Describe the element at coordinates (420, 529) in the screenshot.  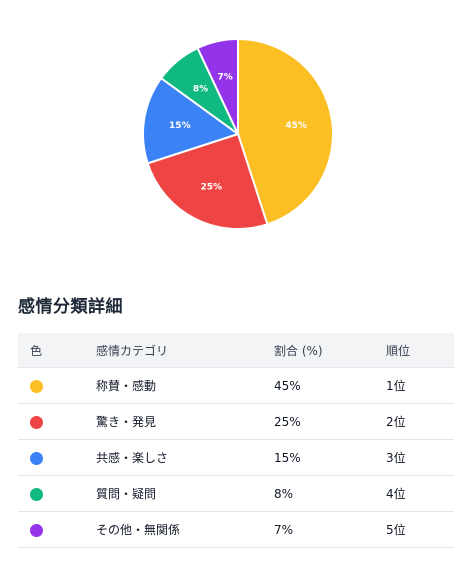
I see `rank-cell: 5位` at that location.